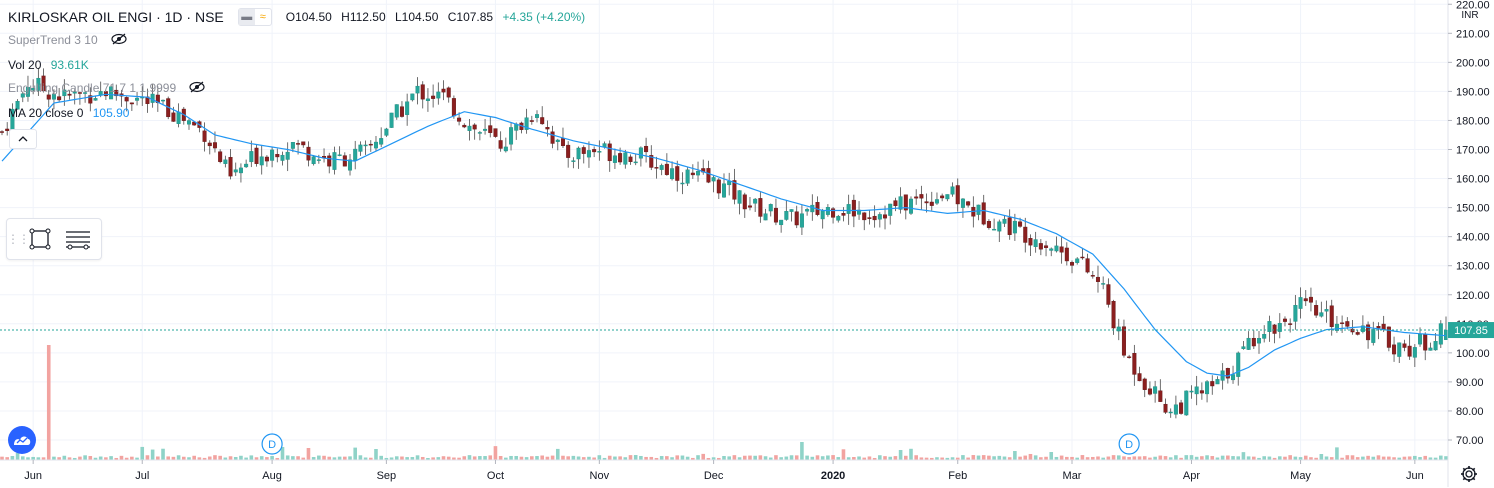 The width and height of the screenshot is (1494, 488). I want to click on study-volume: Vol 20 93.61K, so click(48, 65).